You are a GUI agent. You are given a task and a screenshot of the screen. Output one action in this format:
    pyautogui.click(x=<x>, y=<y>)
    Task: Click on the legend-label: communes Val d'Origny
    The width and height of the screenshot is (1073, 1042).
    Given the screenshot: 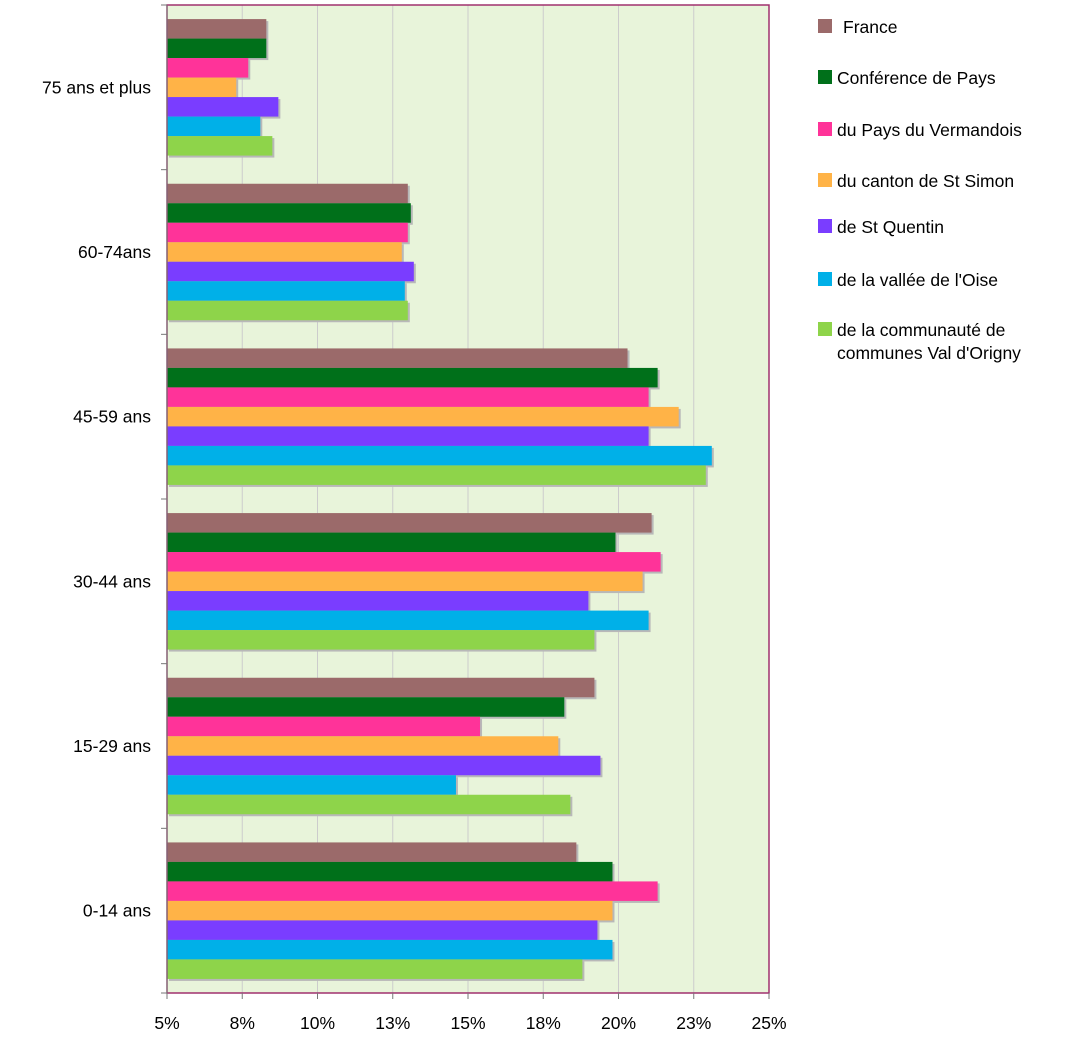 What is the action you would take?
    pyautogui.click(x=929, y=353)
    